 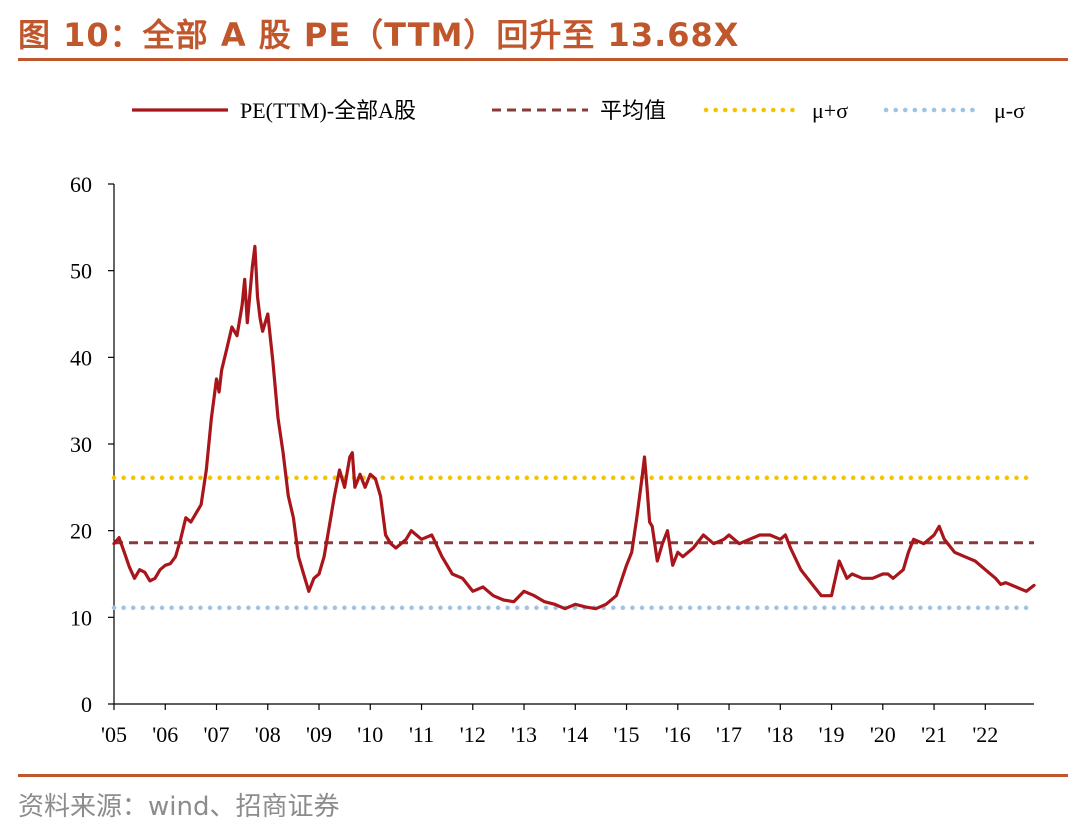 What do you see at coordinates (81, 271) in the screenshot?
I see `y-tick-label: 50` at bounding box center [81, 271].